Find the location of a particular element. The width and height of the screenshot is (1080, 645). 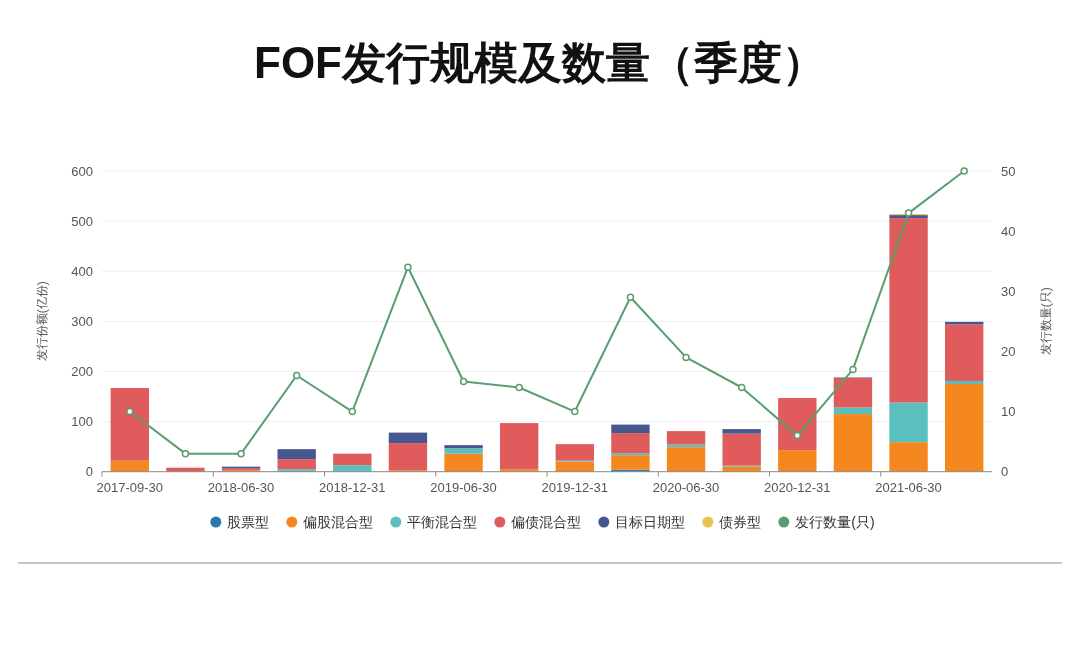

title: FOF发行规模及数量（季度） is located at coordinates (540, 62).